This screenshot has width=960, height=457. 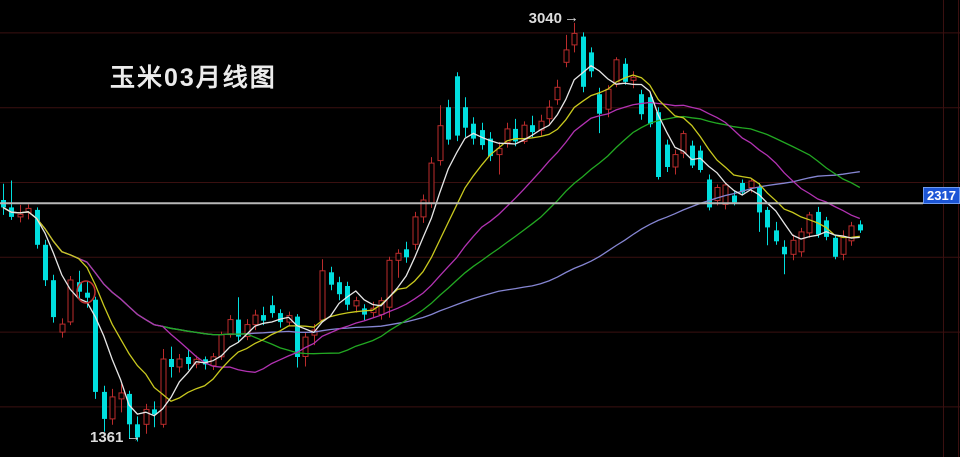 I want to click on low-arrow-icon: →, so click(x=133, y=436).